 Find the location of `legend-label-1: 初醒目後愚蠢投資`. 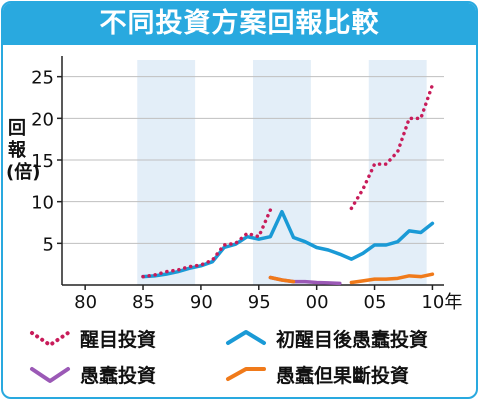

legend-label-1: 初醒目後愚蠢投資 is located at coordinates (352, 339).